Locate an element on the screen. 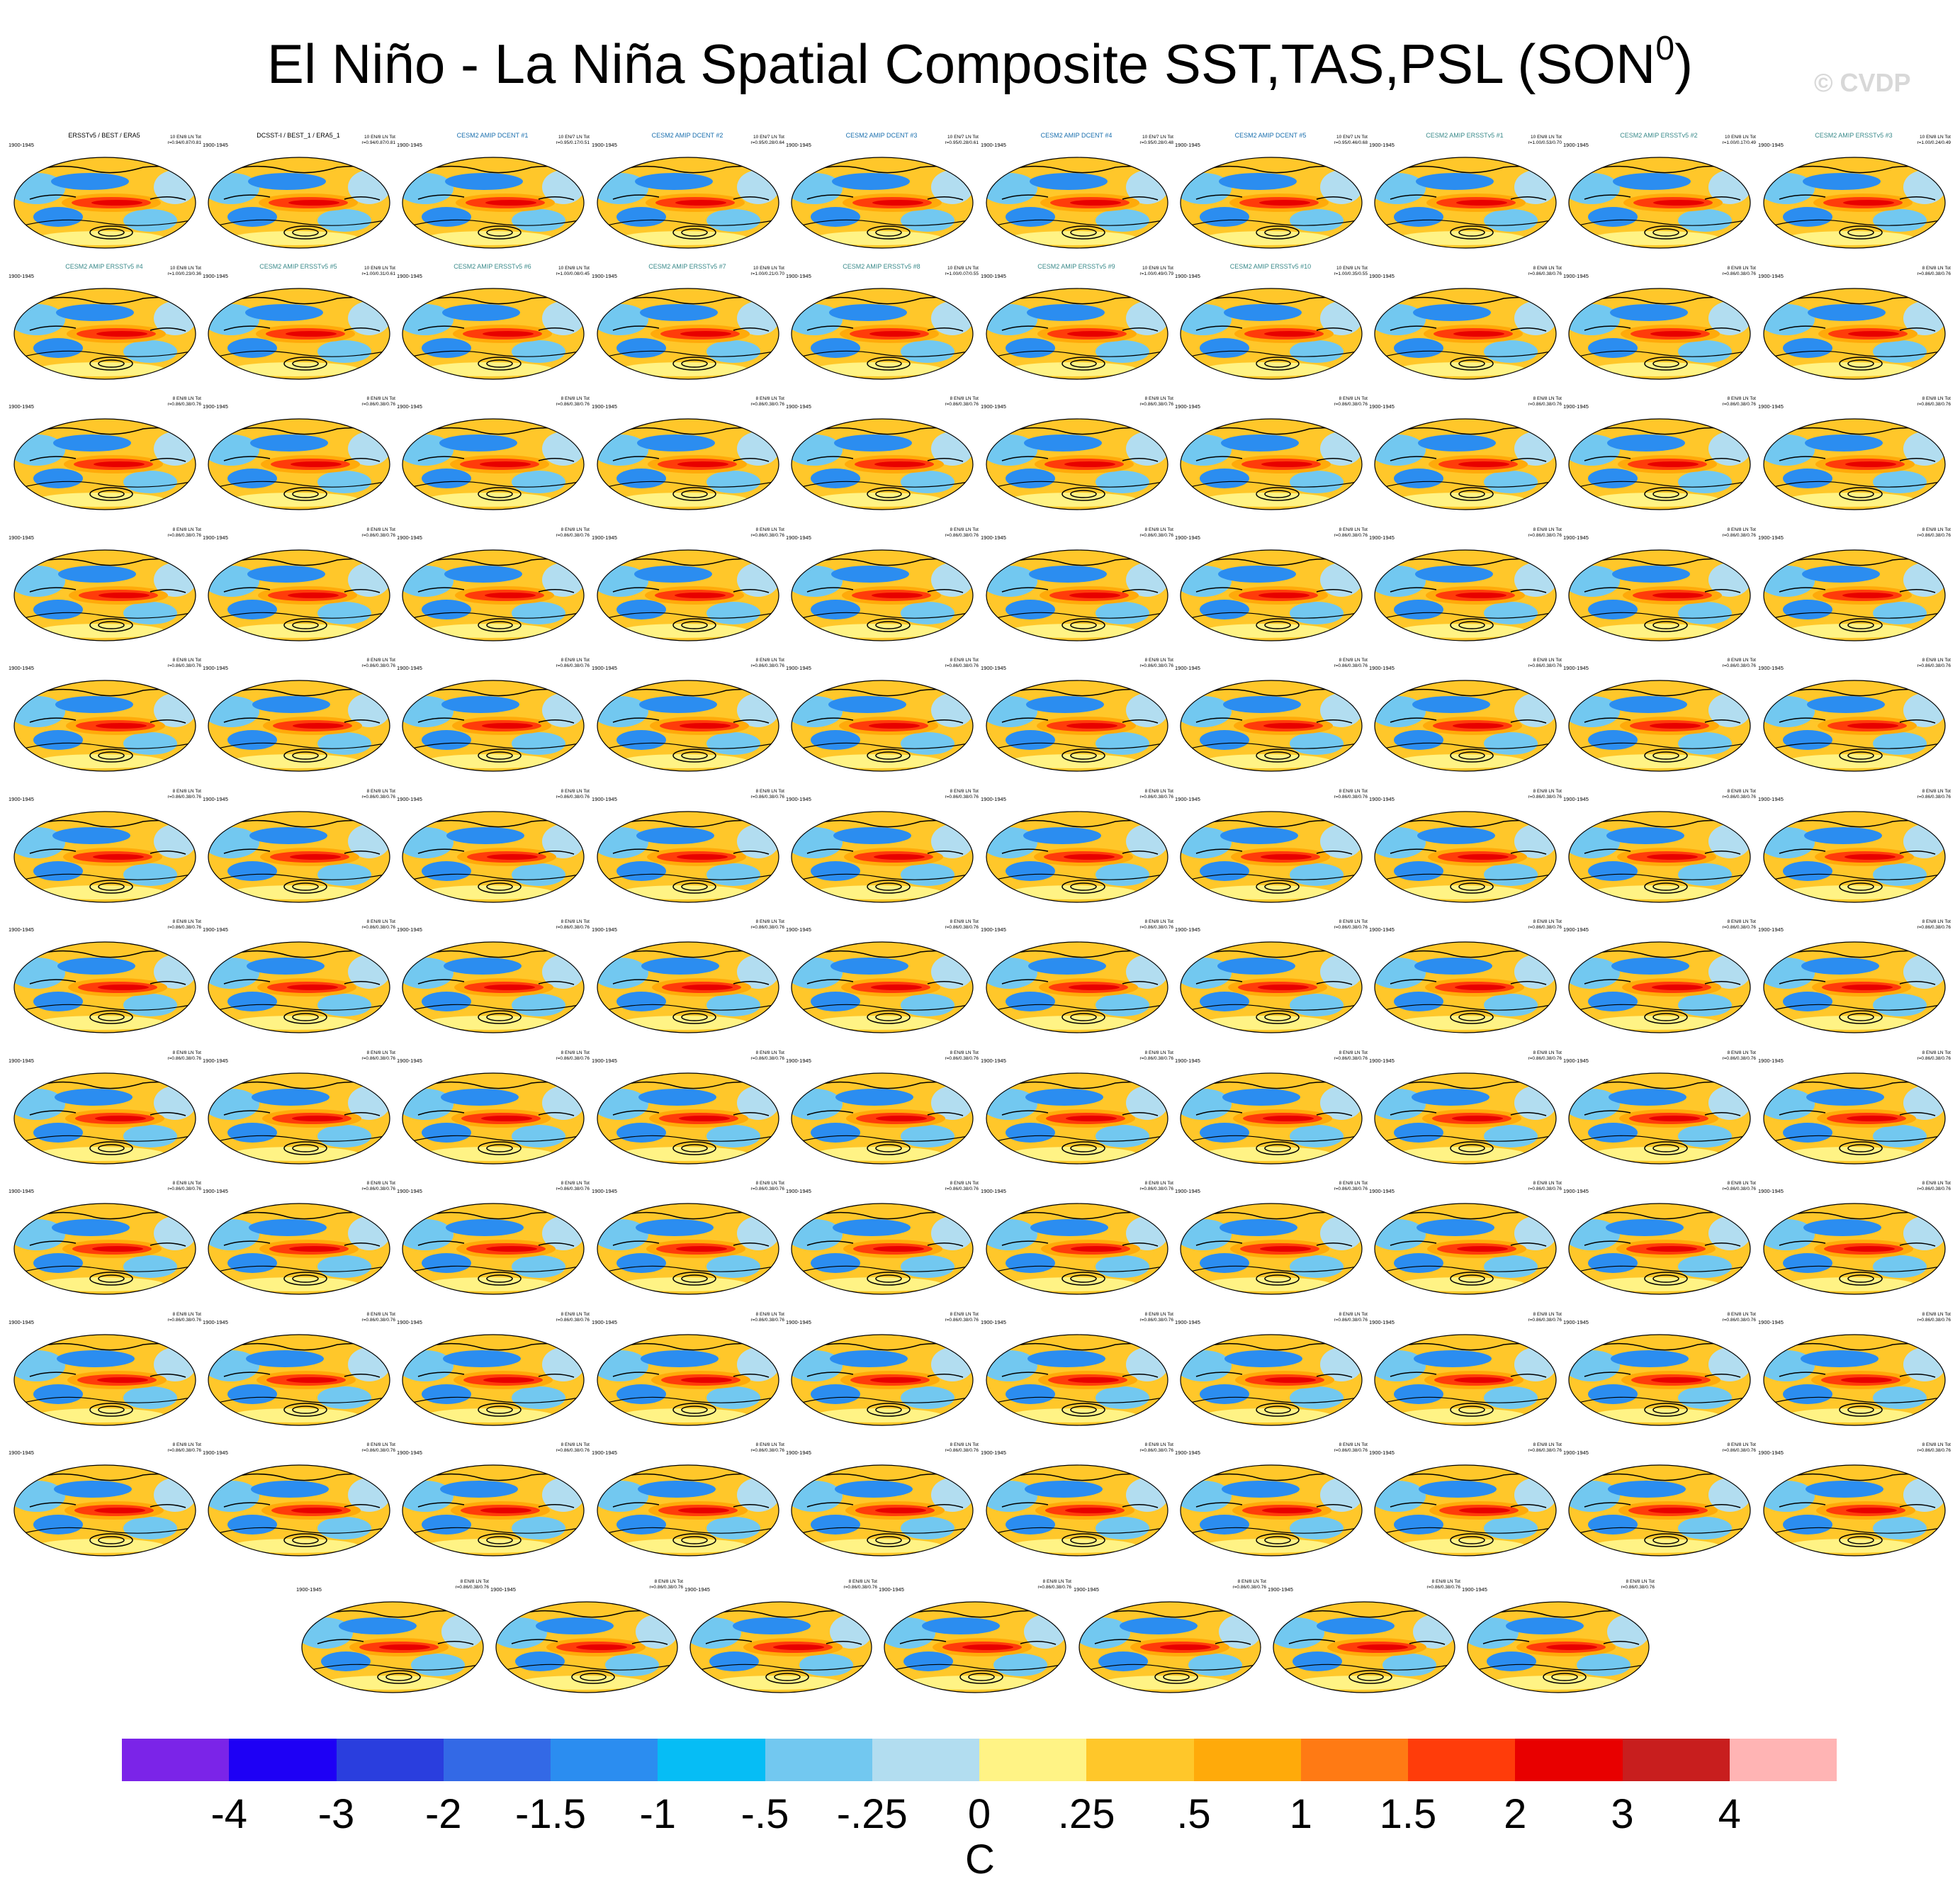 The width and height of the screenshot is (1960, 1896). panel-stats: 10 EN/7 LN Tot r=0.95/0.46/0.68 is located at coordinates (1351, 140).